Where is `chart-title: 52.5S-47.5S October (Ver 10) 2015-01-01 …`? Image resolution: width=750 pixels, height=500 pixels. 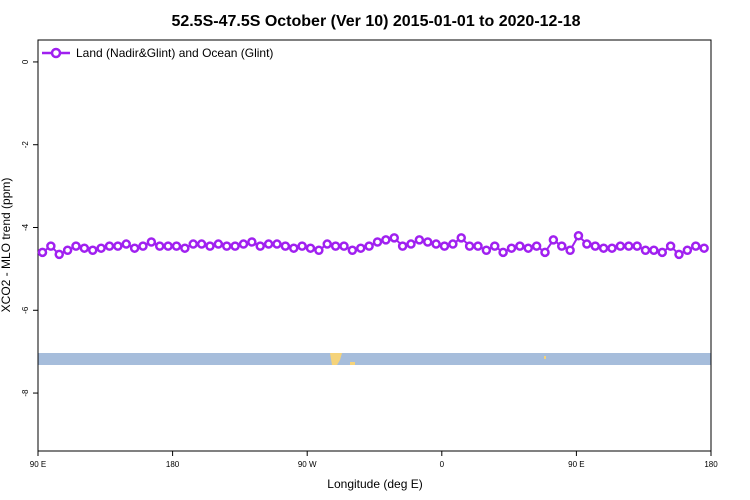
chart-title: 52.5S-47.5S October (Ver 10) 2015-01-01 … is located at coordinates (375, 21).